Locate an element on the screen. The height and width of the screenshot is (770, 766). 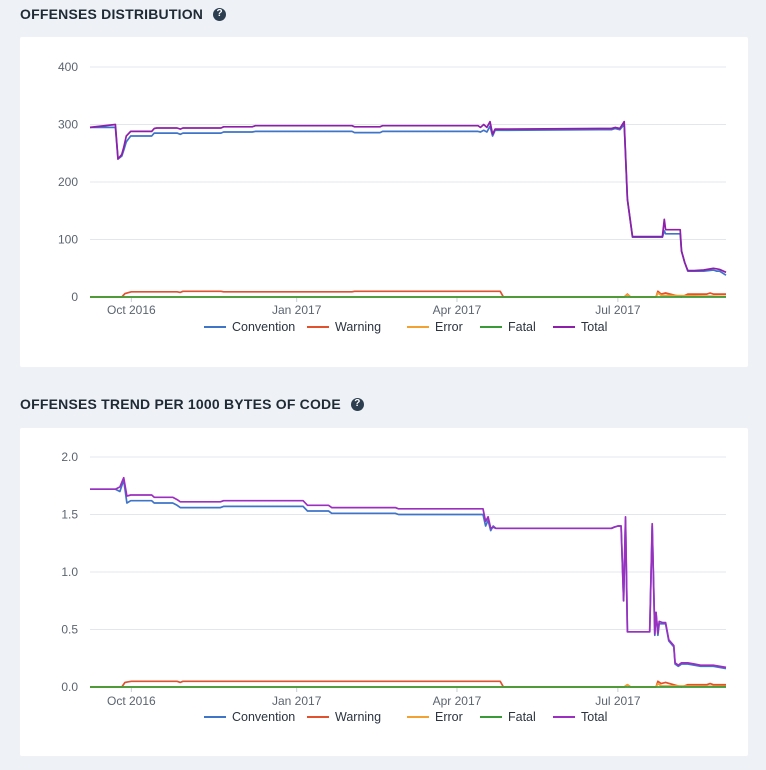
y-tick-label: 400 is located at coordinates (68, 67).